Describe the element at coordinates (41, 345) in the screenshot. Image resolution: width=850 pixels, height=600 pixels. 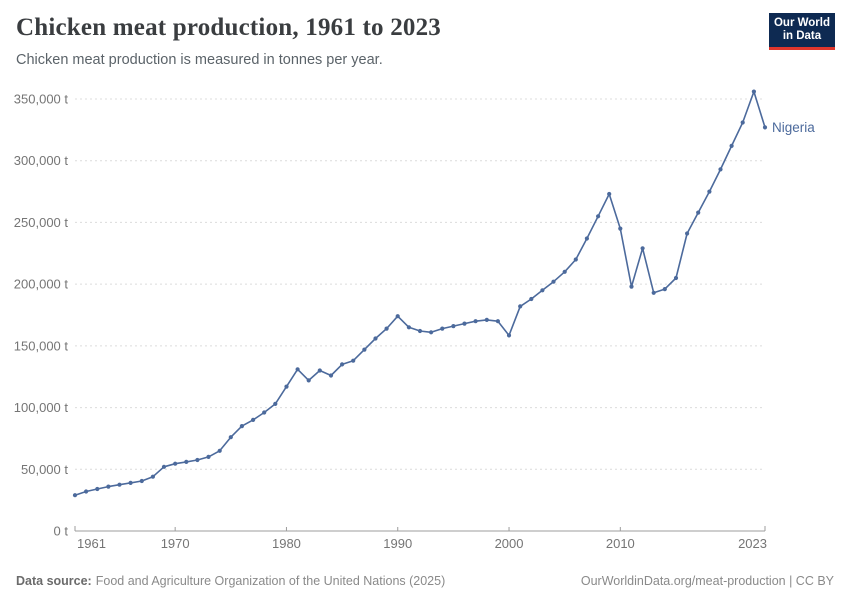
I see `y-axis-tick-label: 150,000 t` at that location.